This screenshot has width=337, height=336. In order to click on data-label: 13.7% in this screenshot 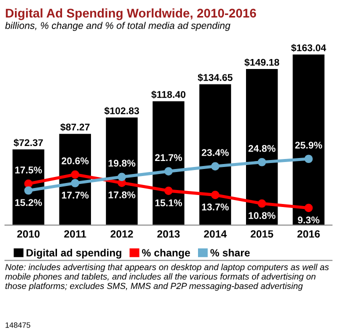, I will do `click(215, 207)`.